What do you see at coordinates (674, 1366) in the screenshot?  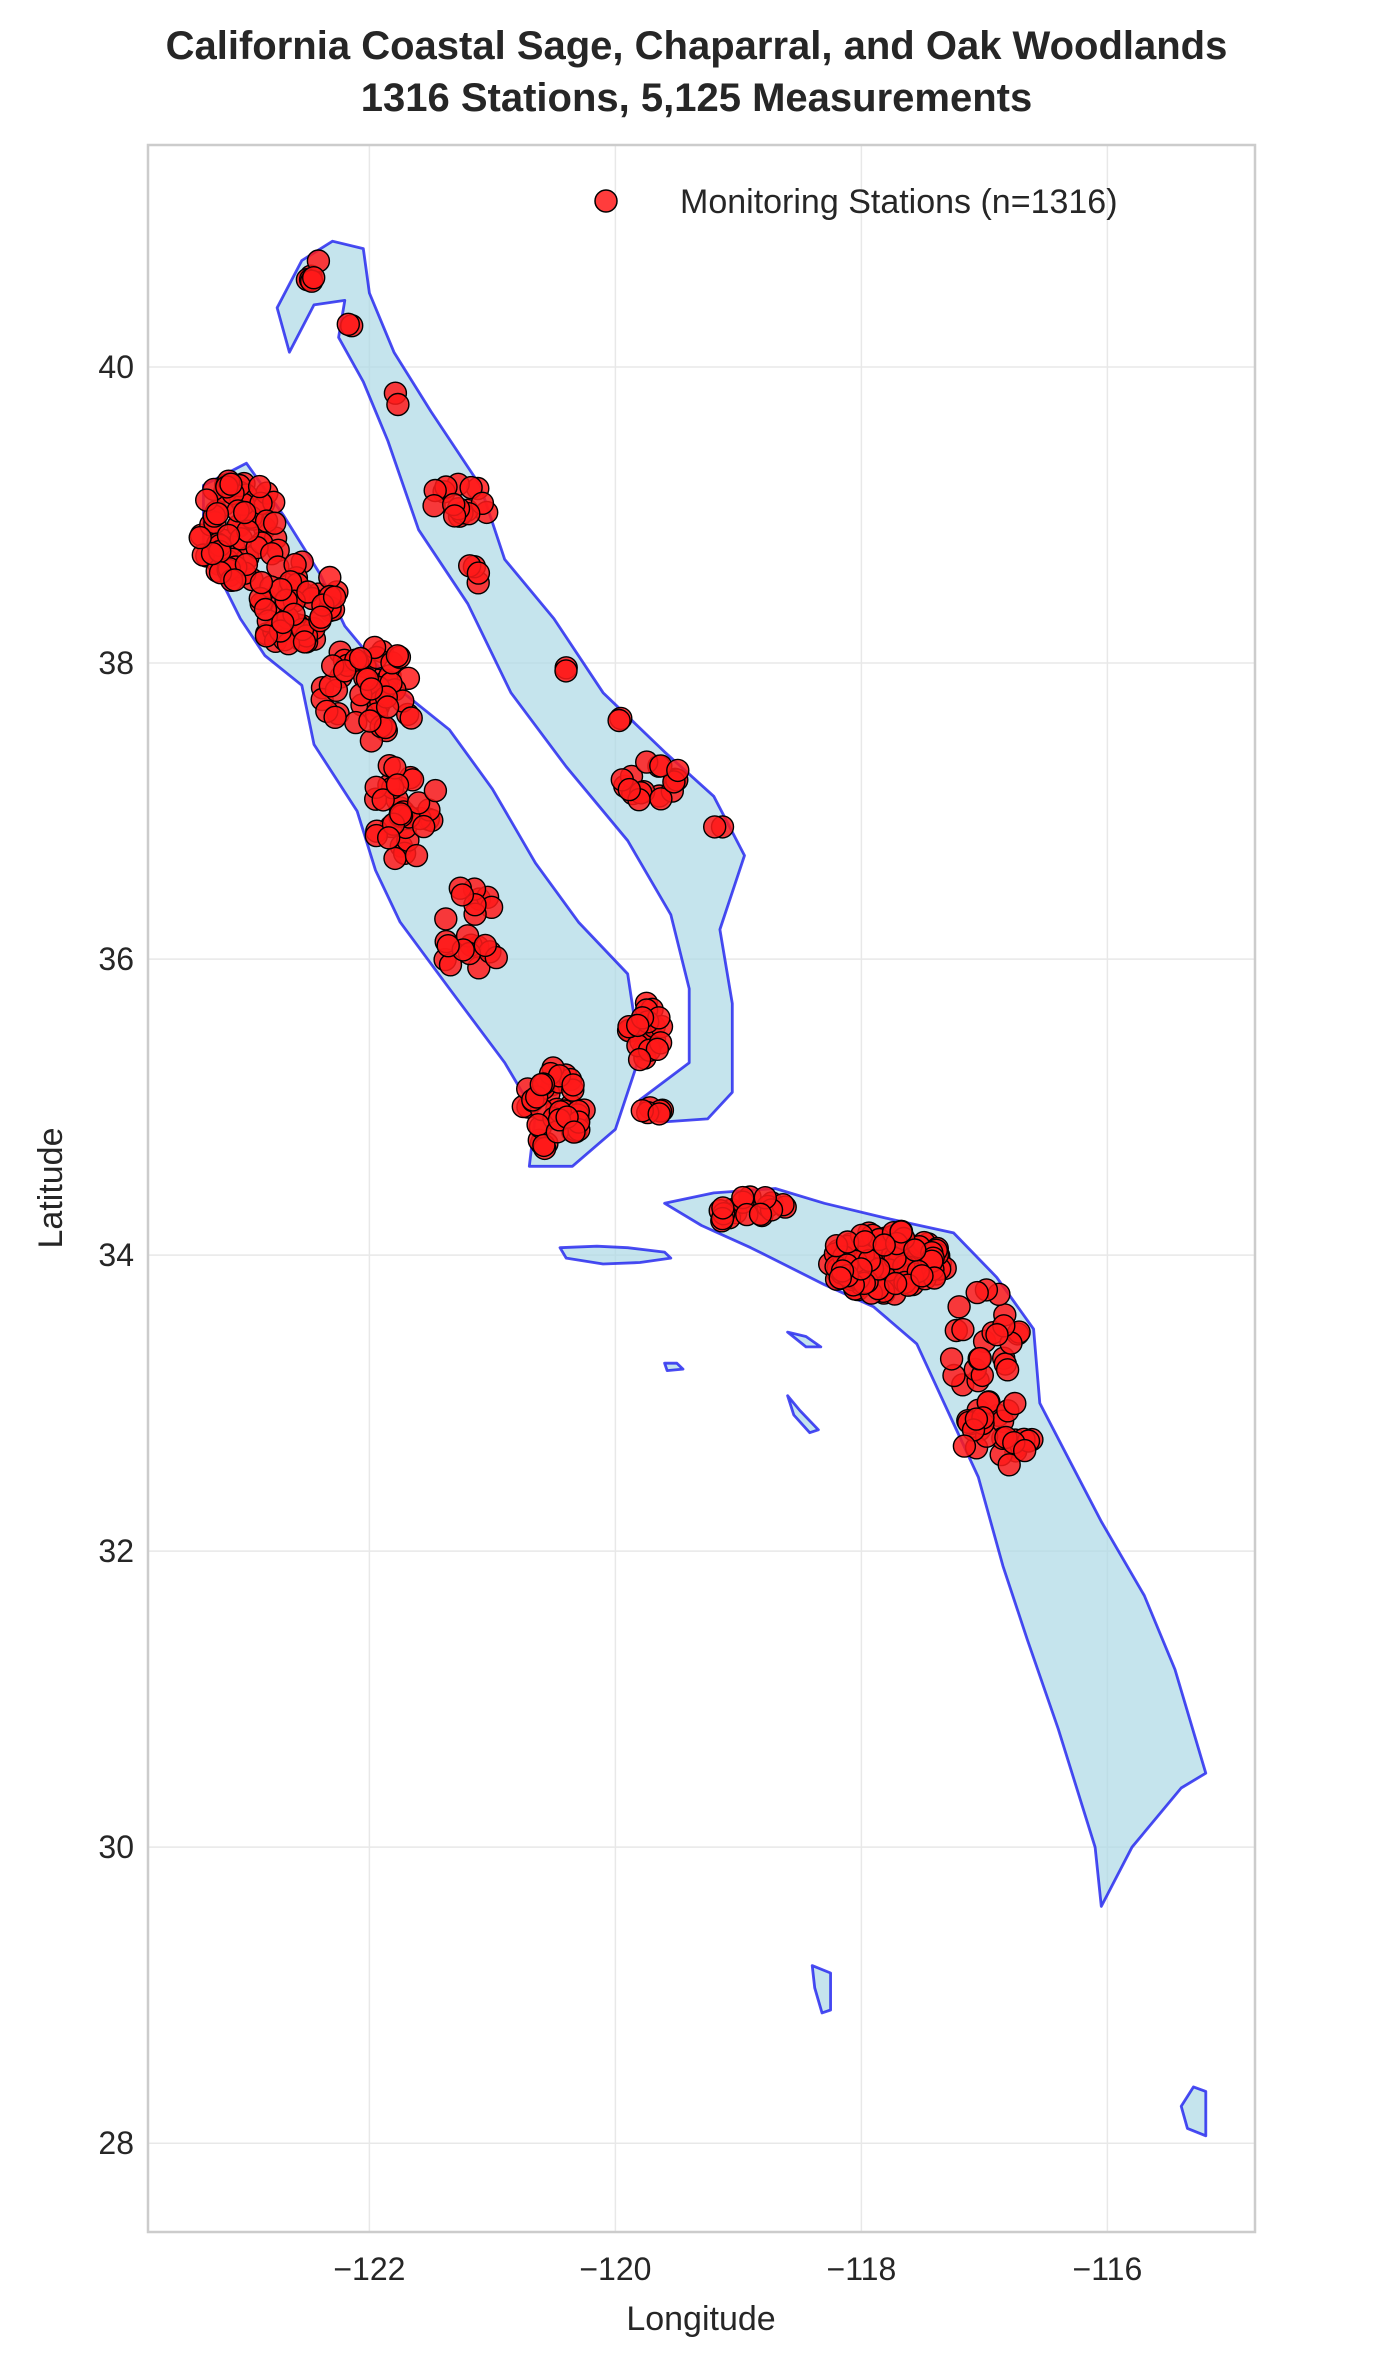 I see `region-san-nicolas-island` at bounding box center [674, 1366].